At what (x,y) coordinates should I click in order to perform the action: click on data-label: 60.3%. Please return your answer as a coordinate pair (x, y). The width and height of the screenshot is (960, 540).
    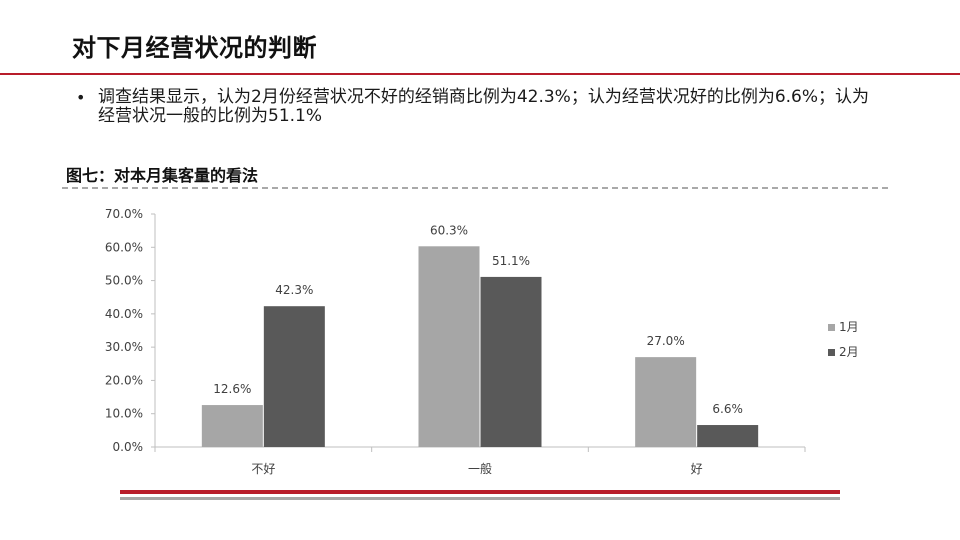
    Looking at the image, I should click on (449, 230).